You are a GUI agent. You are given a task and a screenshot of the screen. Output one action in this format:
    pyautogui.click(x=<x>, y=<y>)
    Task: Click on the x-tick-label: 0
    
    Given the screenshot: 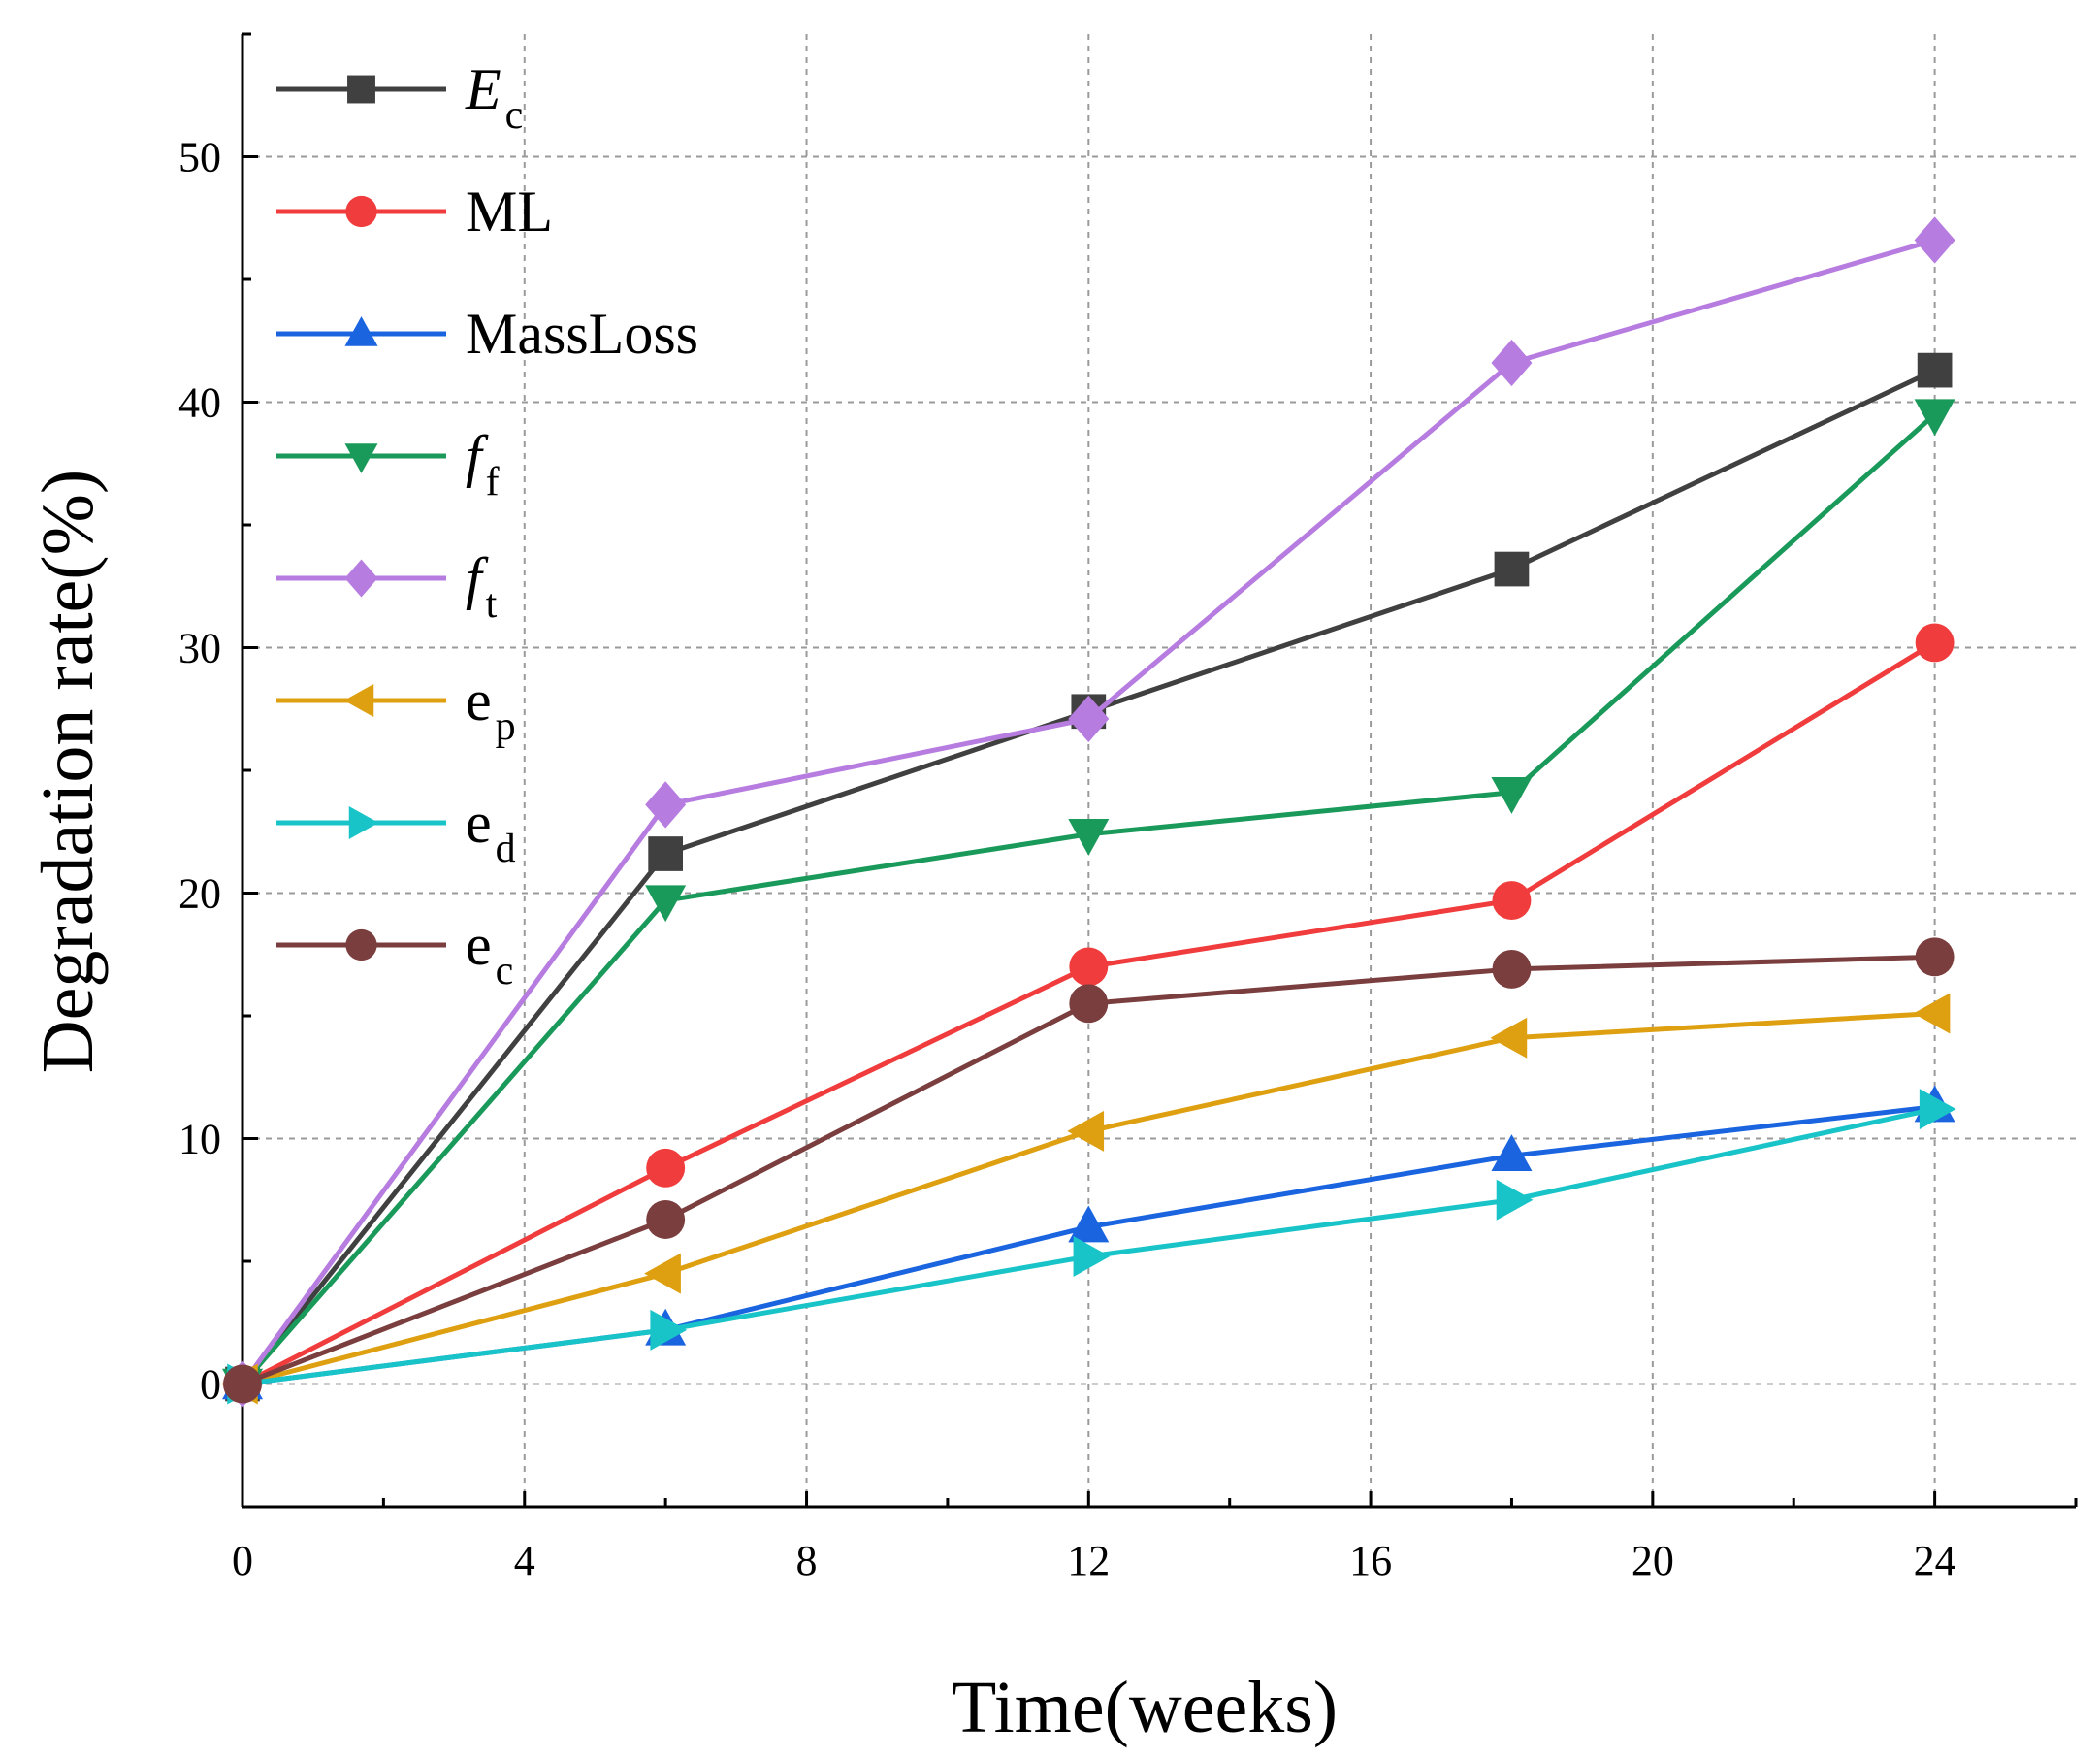 What is the action you would take?
    pyautogui.click(x=242, y=1560)
    